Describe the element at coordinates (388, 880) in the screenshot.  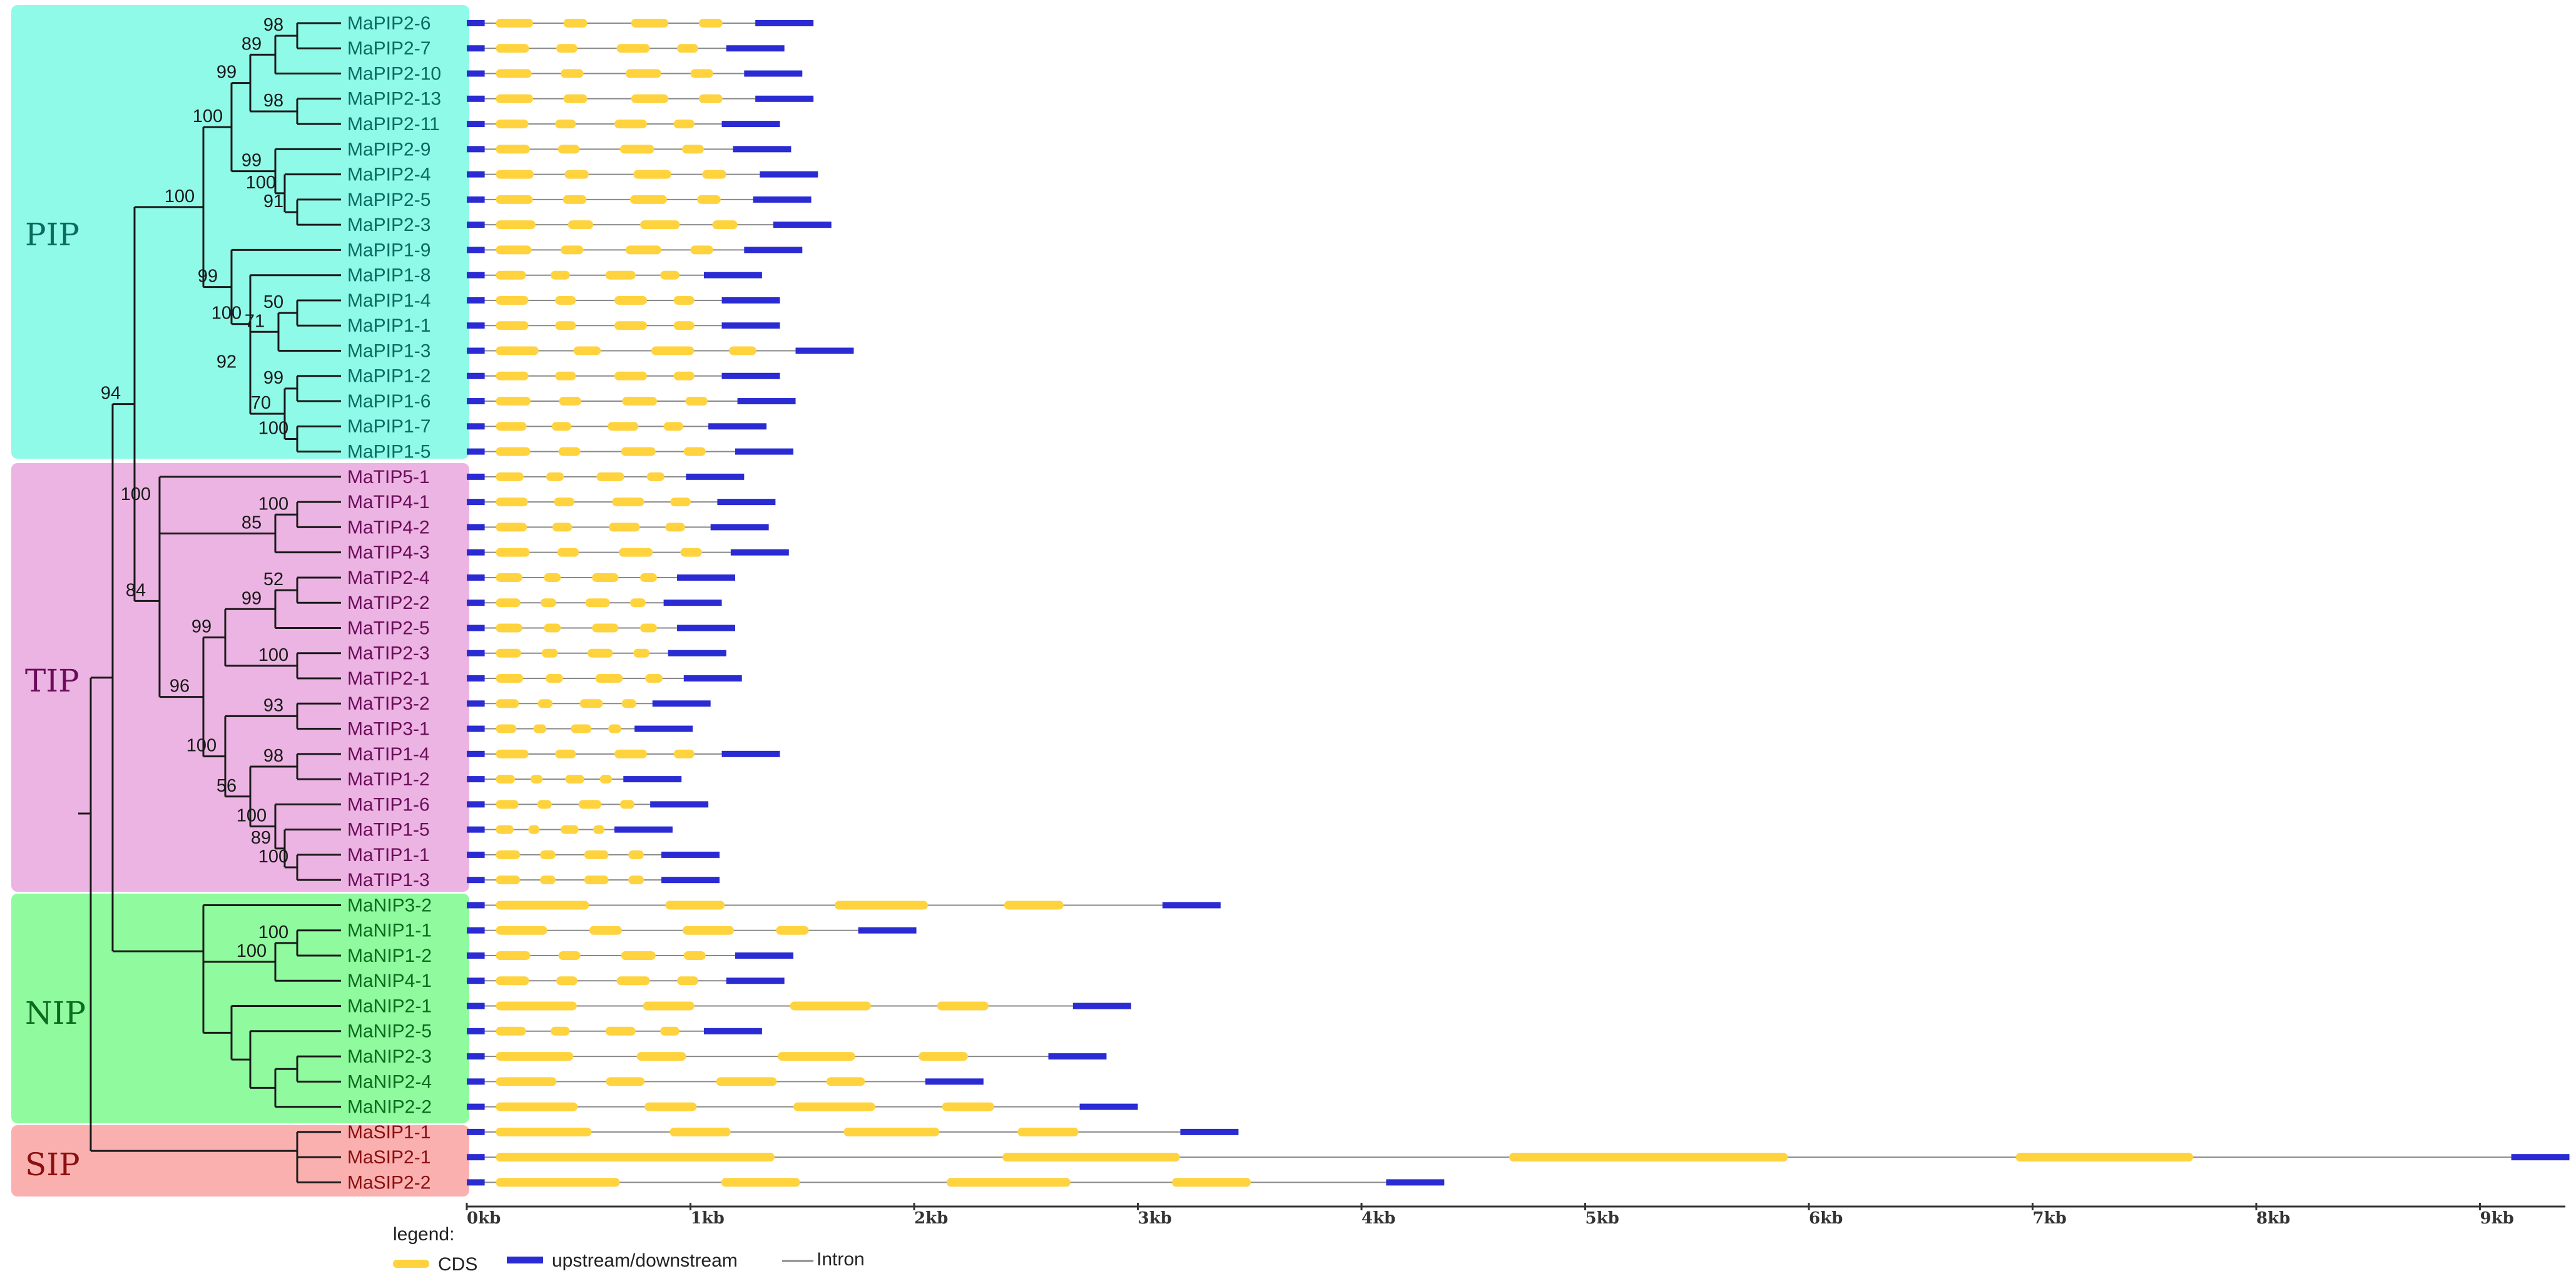
I see `gene-label: MaTIP1-3` at that location.